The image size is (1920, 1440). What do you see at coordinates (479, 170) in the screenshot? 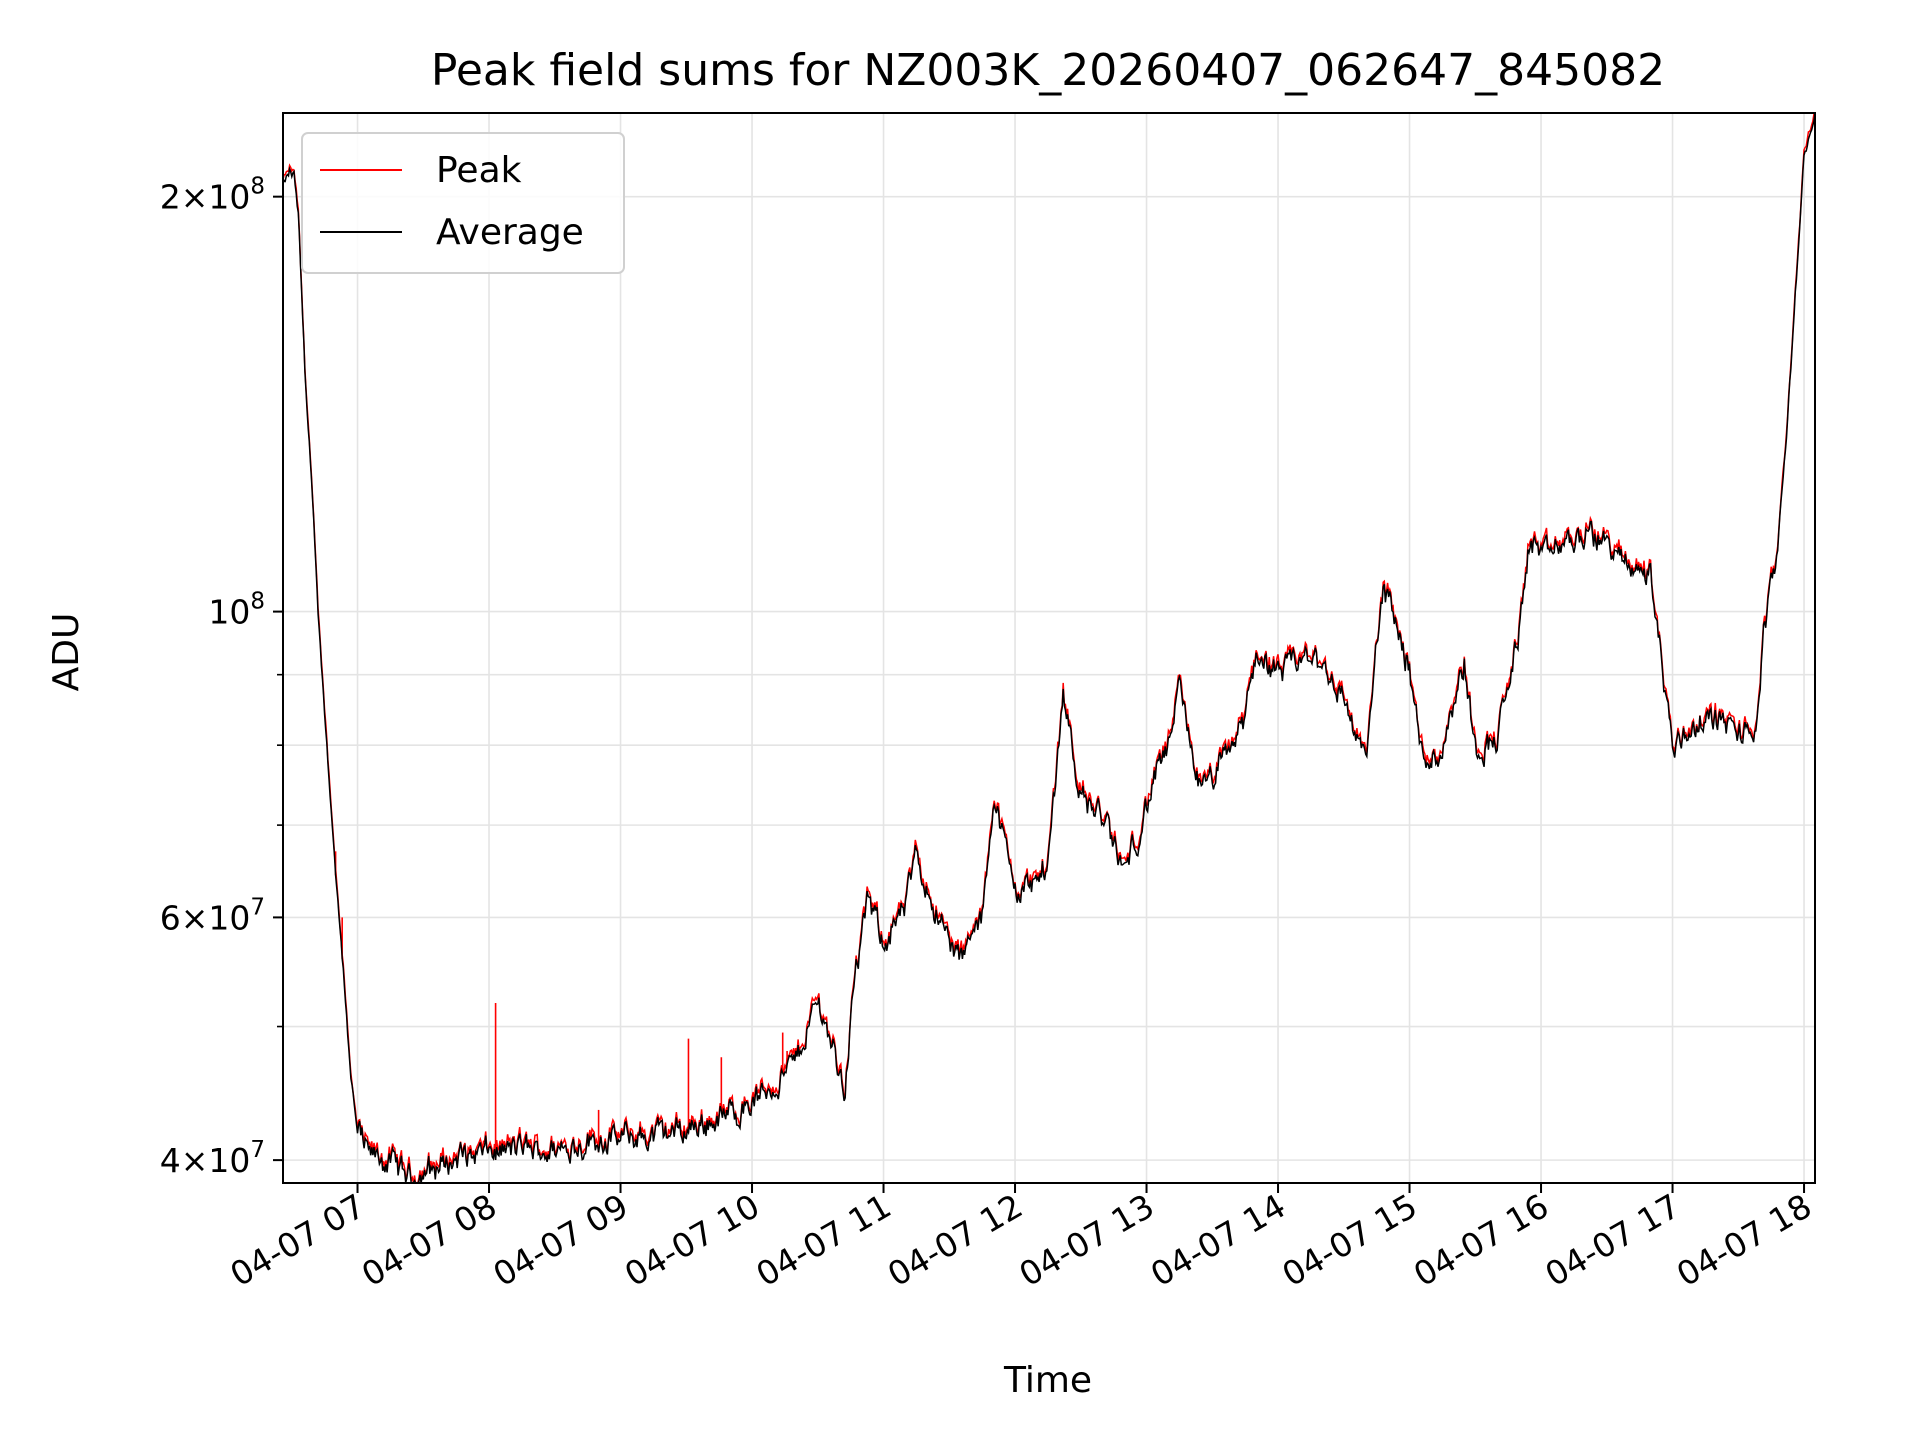
I see `legend-peak-label: Peak` at bounding box center [479, 170].